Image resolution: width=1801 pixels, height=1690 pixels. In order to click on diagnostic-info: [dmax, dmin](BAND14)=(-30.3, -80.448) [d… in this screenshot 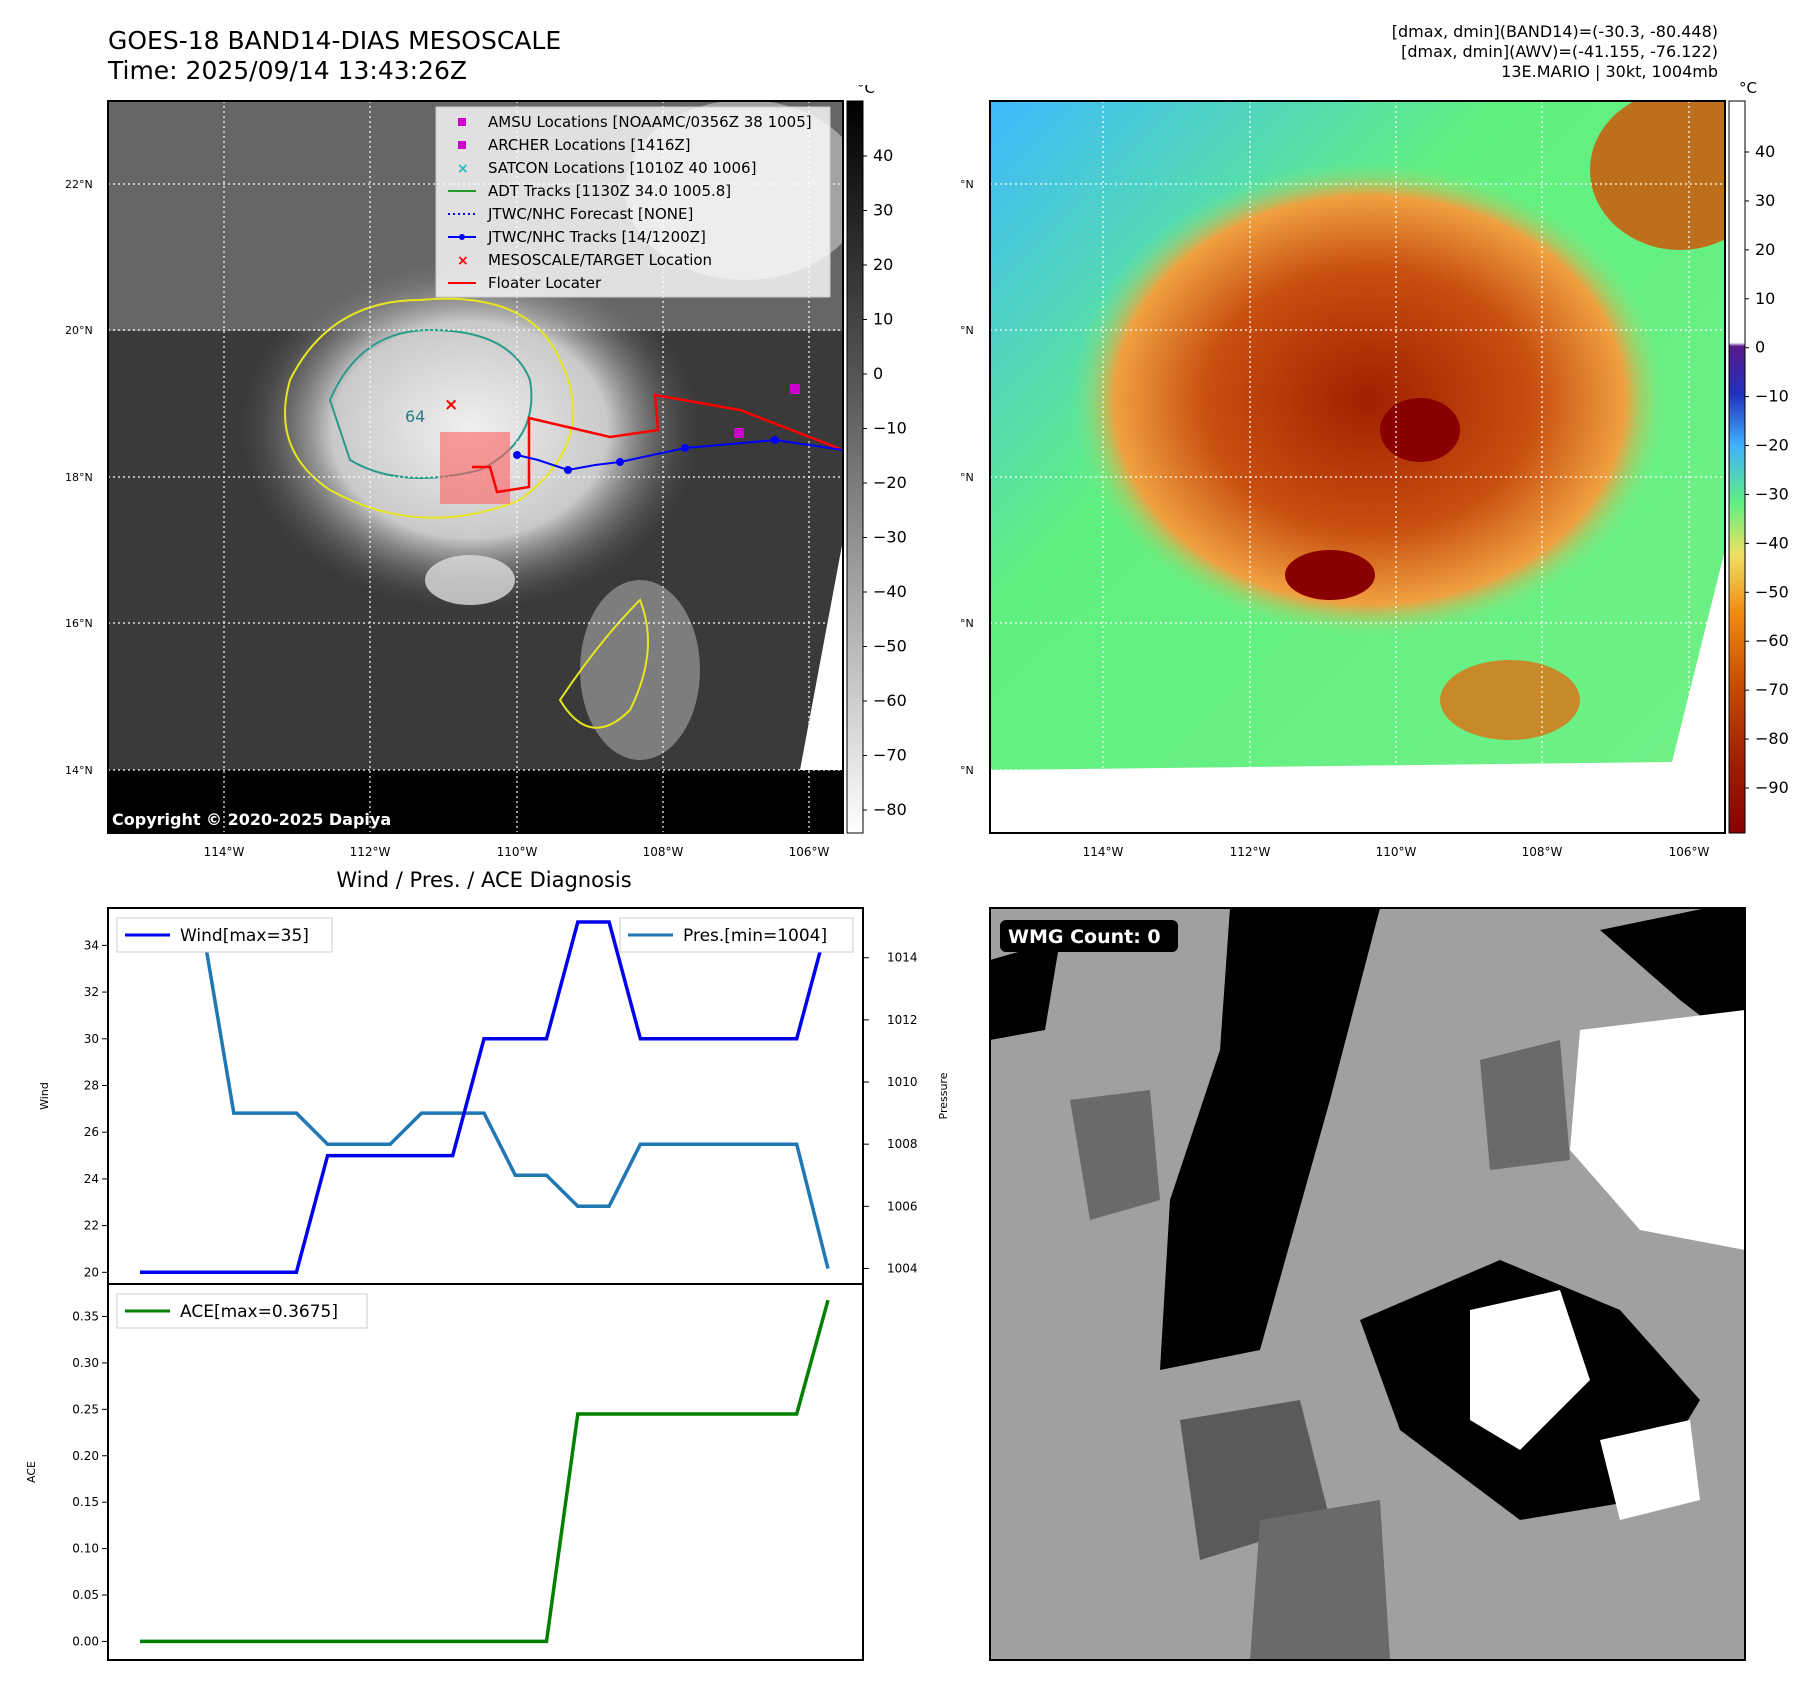, I will do `click(1555, 52)`.